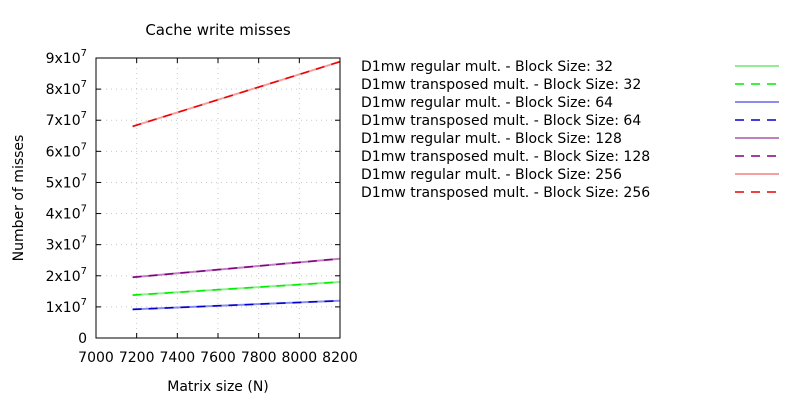  I want to click on y-tick-label: 5x10⁷, so click(66, 181).